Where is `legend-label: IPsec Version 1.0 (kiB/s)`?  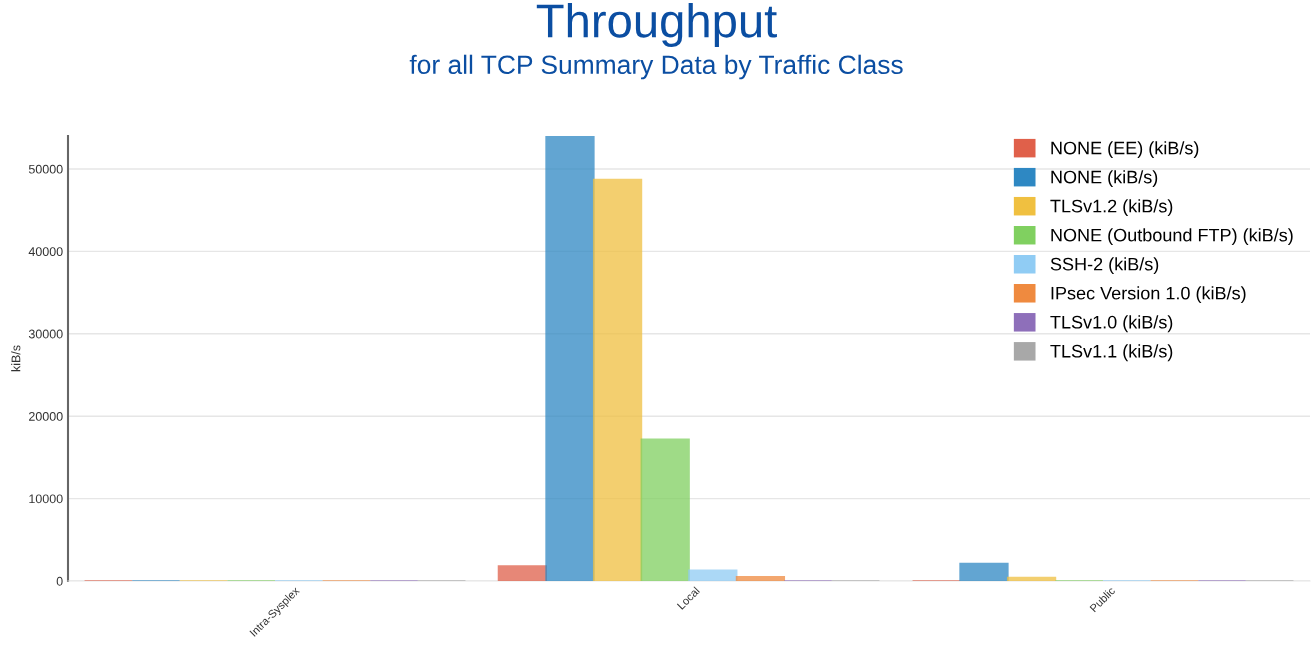
legend-label: IPsec Version 1.0 (kiB/s) is located at coordinates (1148, 295).